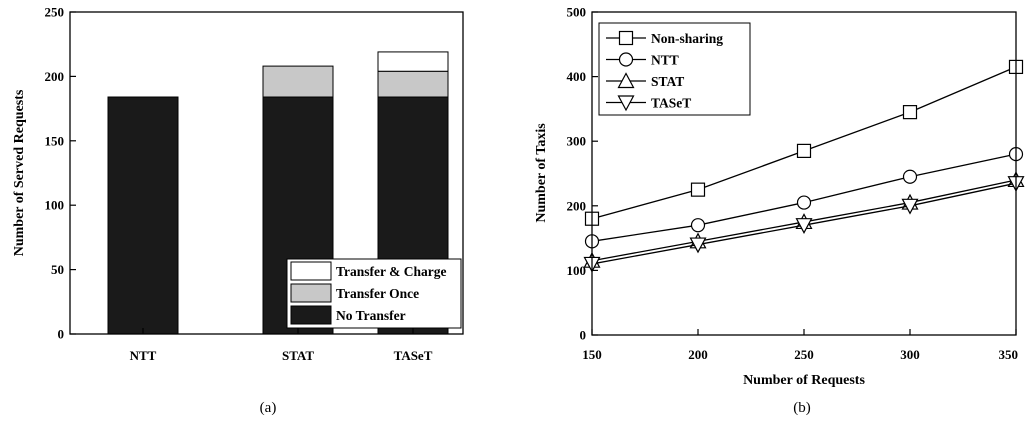  What do you see at coordinates (268, 408) in the screenshot?
I see `a-caption: (a)` at bounding box center [268, 408].